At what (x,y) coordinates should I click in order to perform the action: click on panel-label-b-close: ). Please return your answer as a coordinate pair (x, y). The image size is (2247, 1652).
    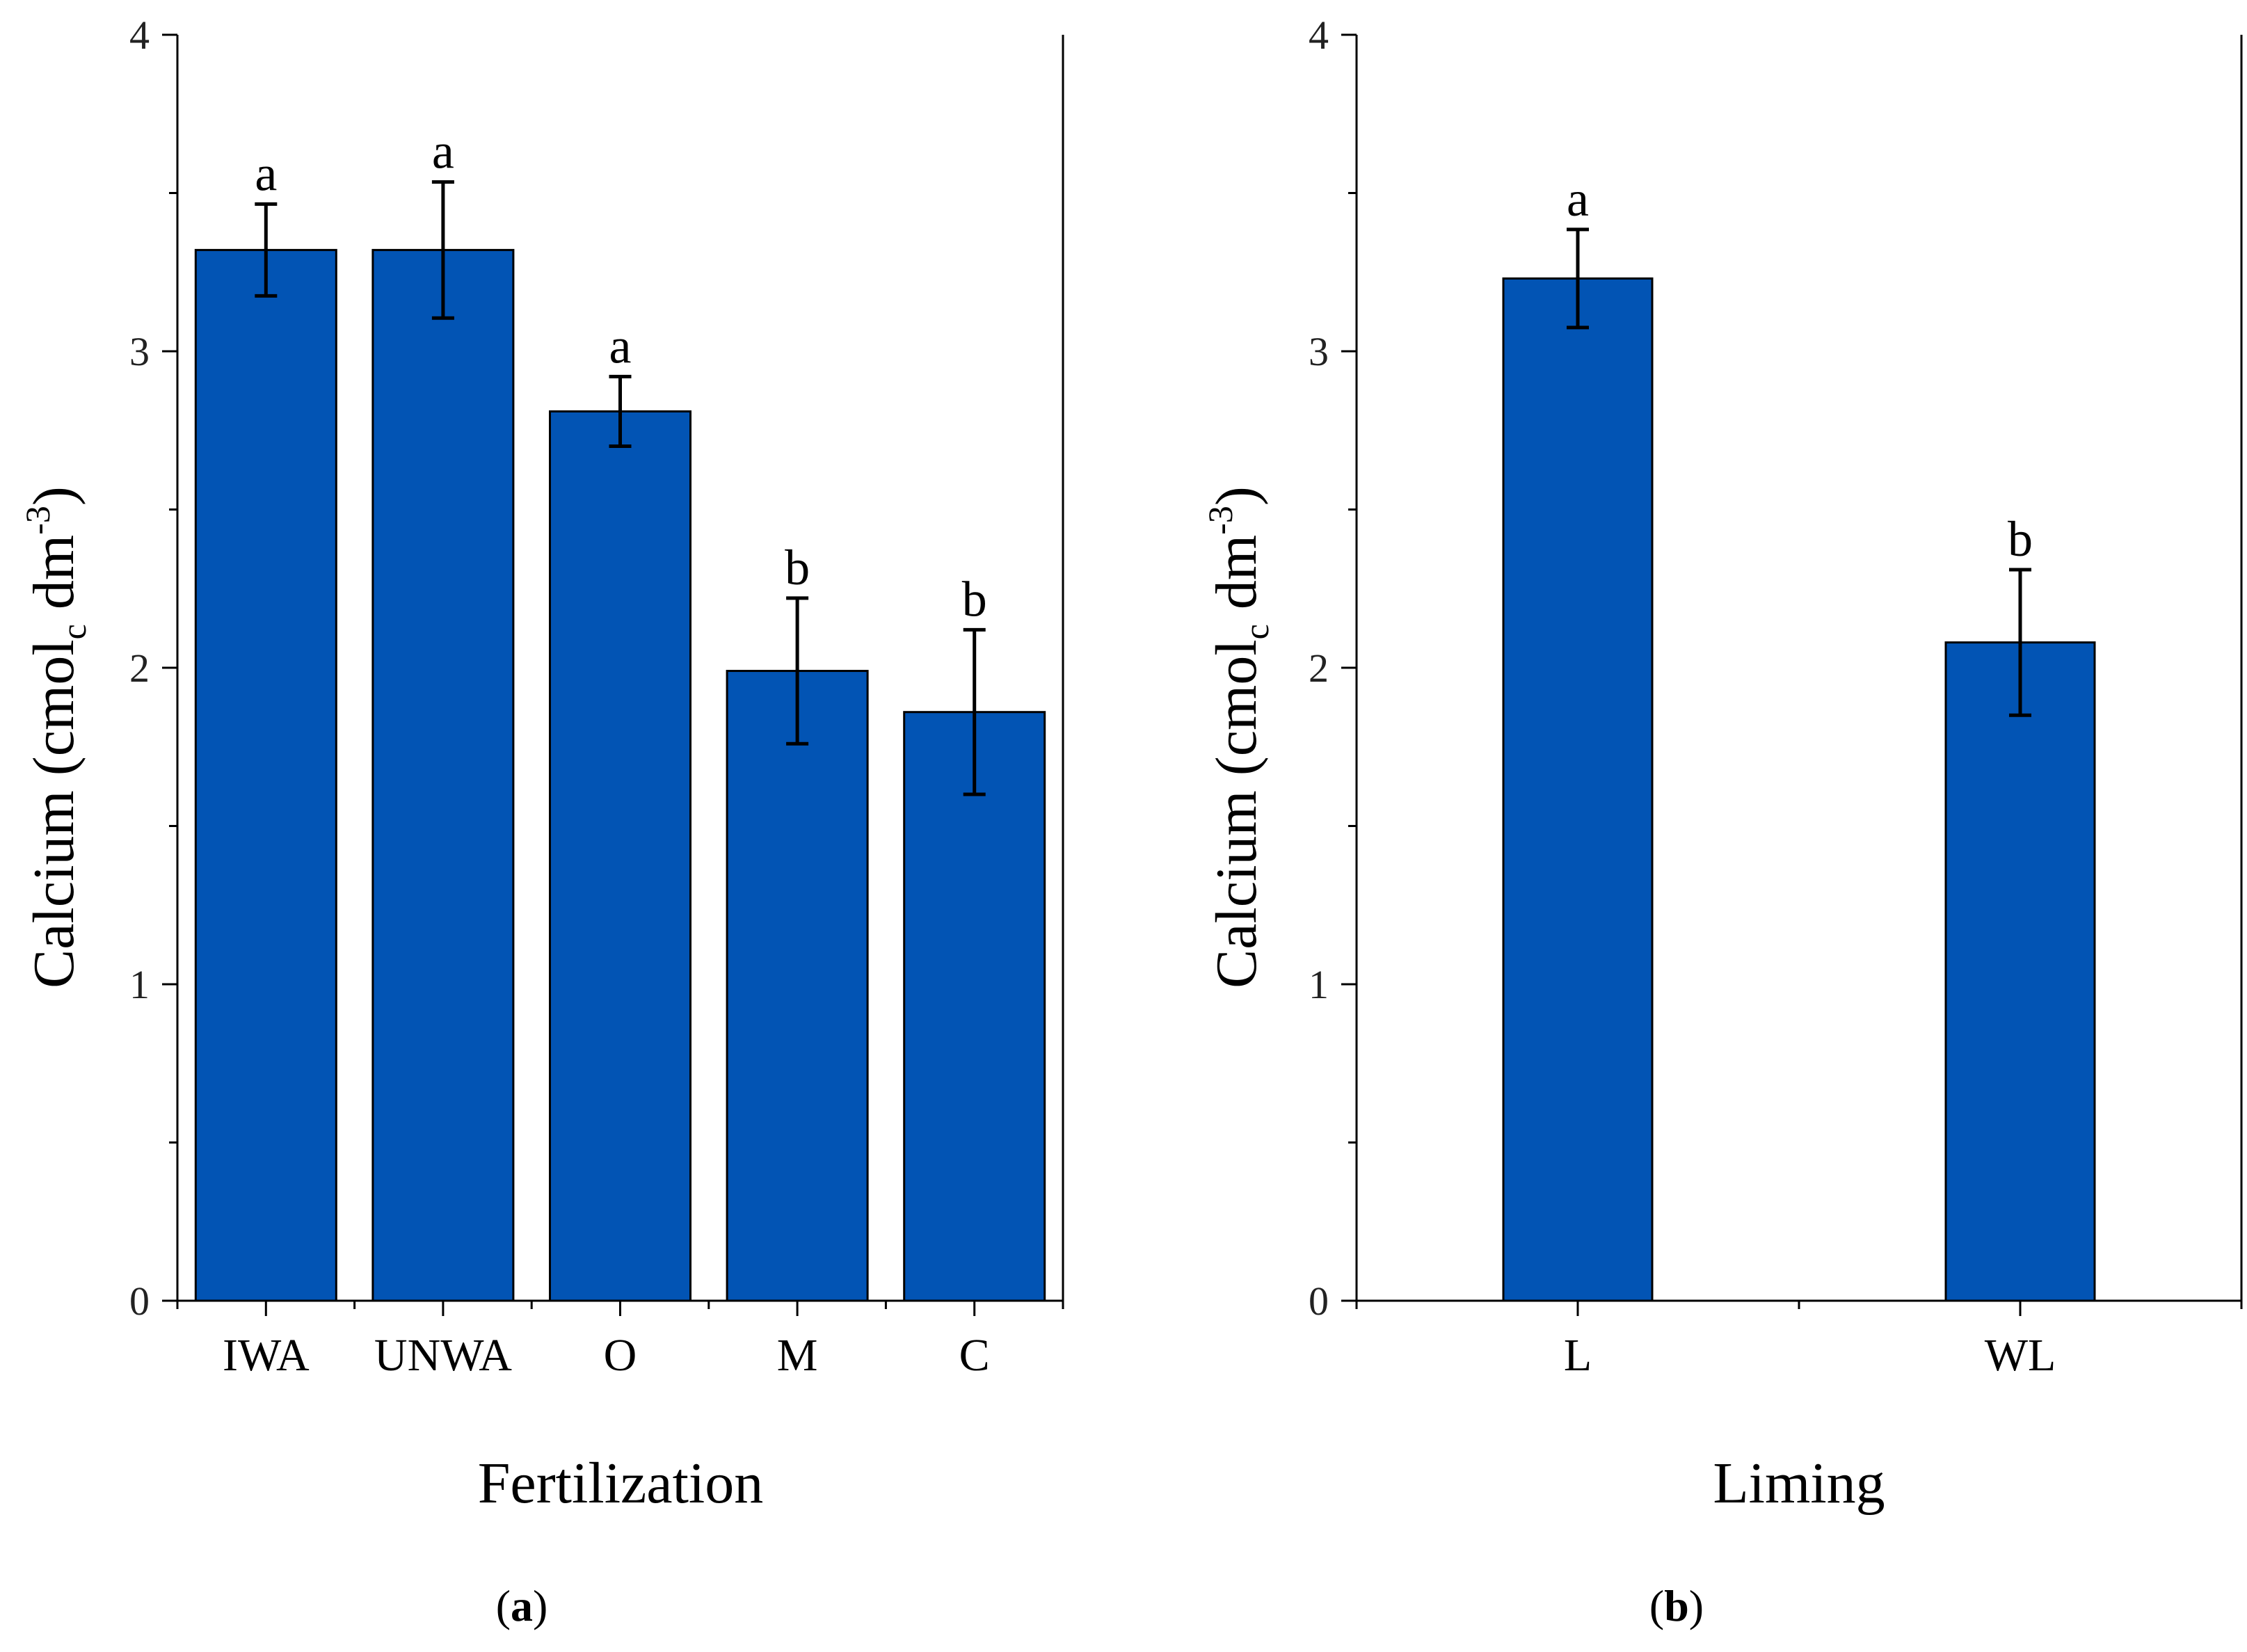
    Looking at the image, I should click on (1696, 1606).